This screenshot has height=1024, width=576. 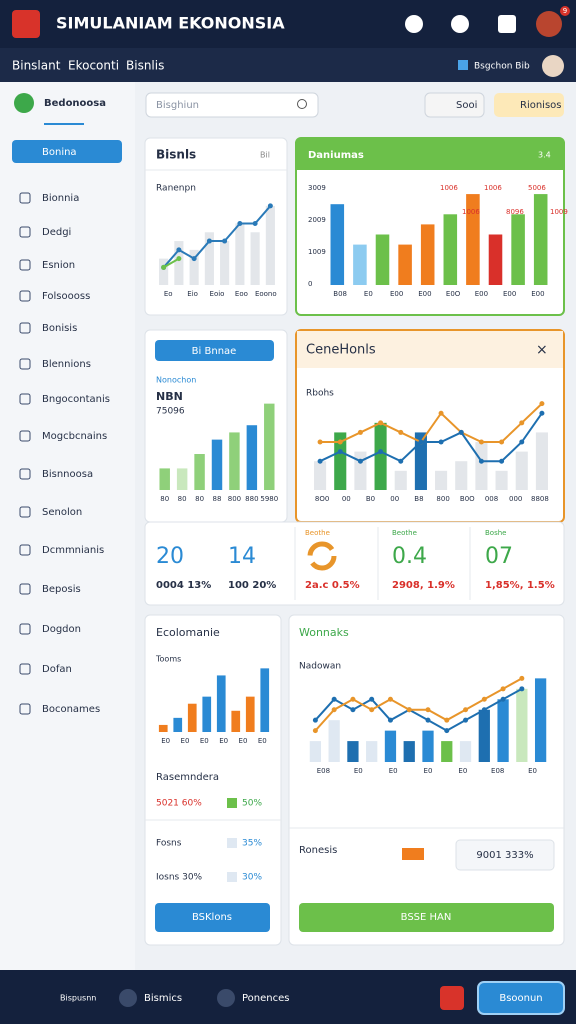 I want to click on sidebar-item: Dcmmnianis, so click(x=73, y=550).